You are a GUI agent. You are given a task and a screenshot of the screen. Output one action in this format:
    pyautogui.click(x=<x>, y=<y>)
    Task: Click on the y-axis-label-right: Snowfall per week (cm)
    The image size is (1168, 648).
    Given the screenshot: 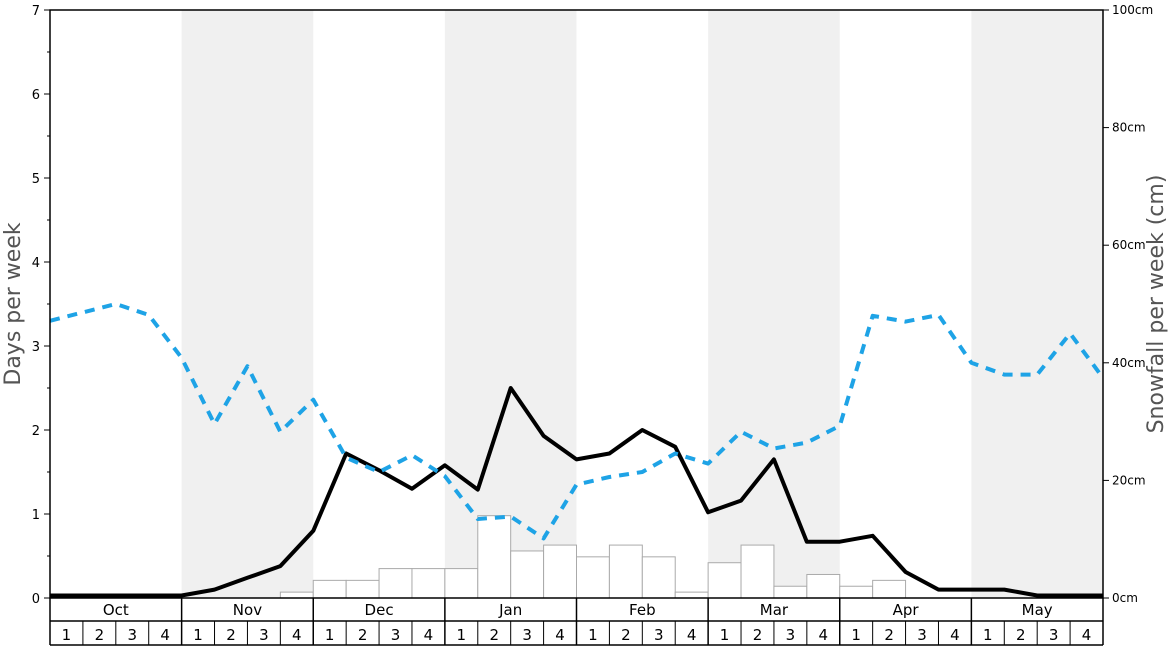 What is the action you would take?
    pyautogui.click(x=1156, y=304)
    